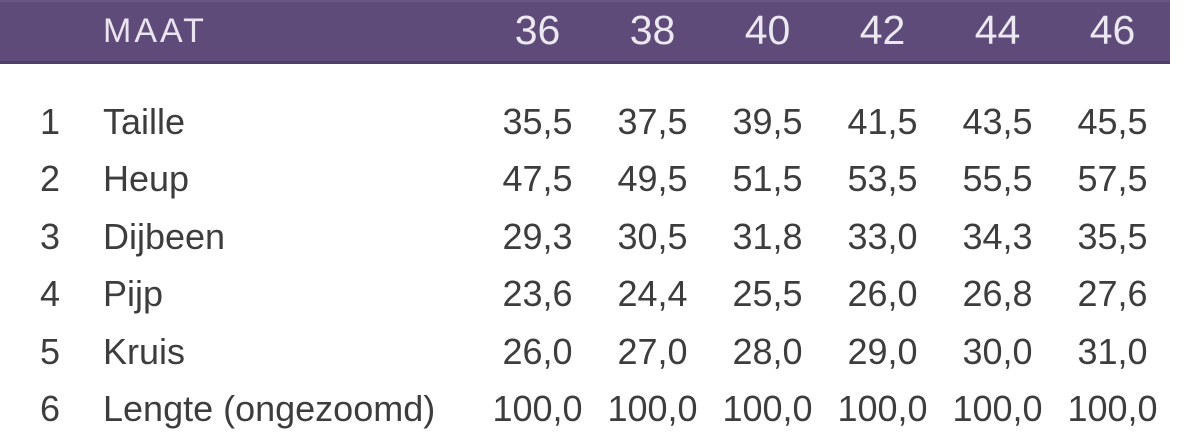 The height and width of the screenshot is (439, 1200). Describe the element at coordinates (767, 294) in the screenshot. I see `value-cell: 25,5` at that location.